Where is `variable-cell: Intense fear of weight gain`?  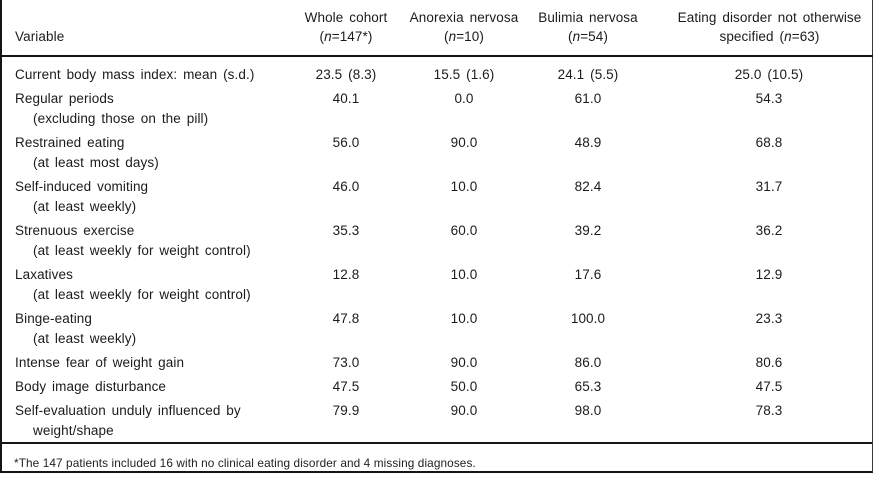 variable-cell: Intense fear of weight gain is located at coordinates (146, 362).